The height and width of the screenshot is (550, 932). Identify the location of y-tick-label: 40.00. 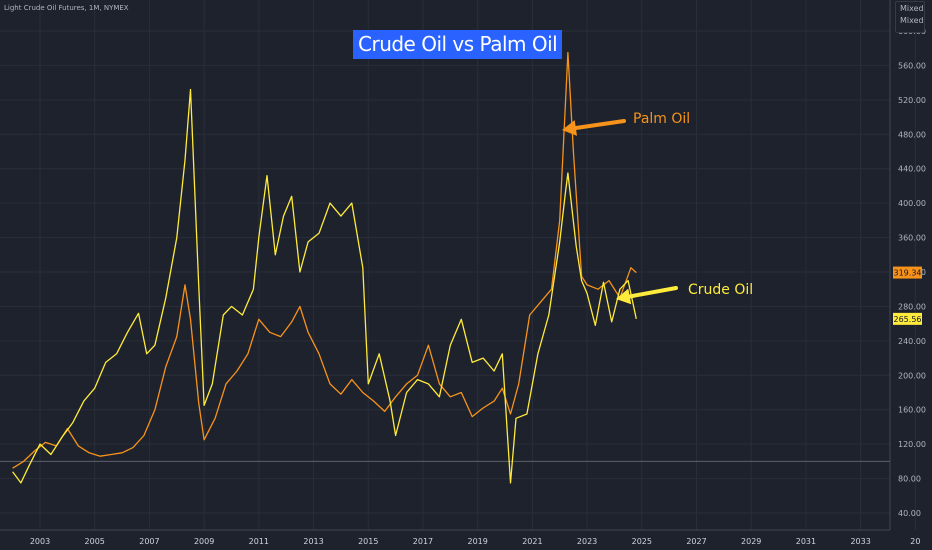
(909, 513).